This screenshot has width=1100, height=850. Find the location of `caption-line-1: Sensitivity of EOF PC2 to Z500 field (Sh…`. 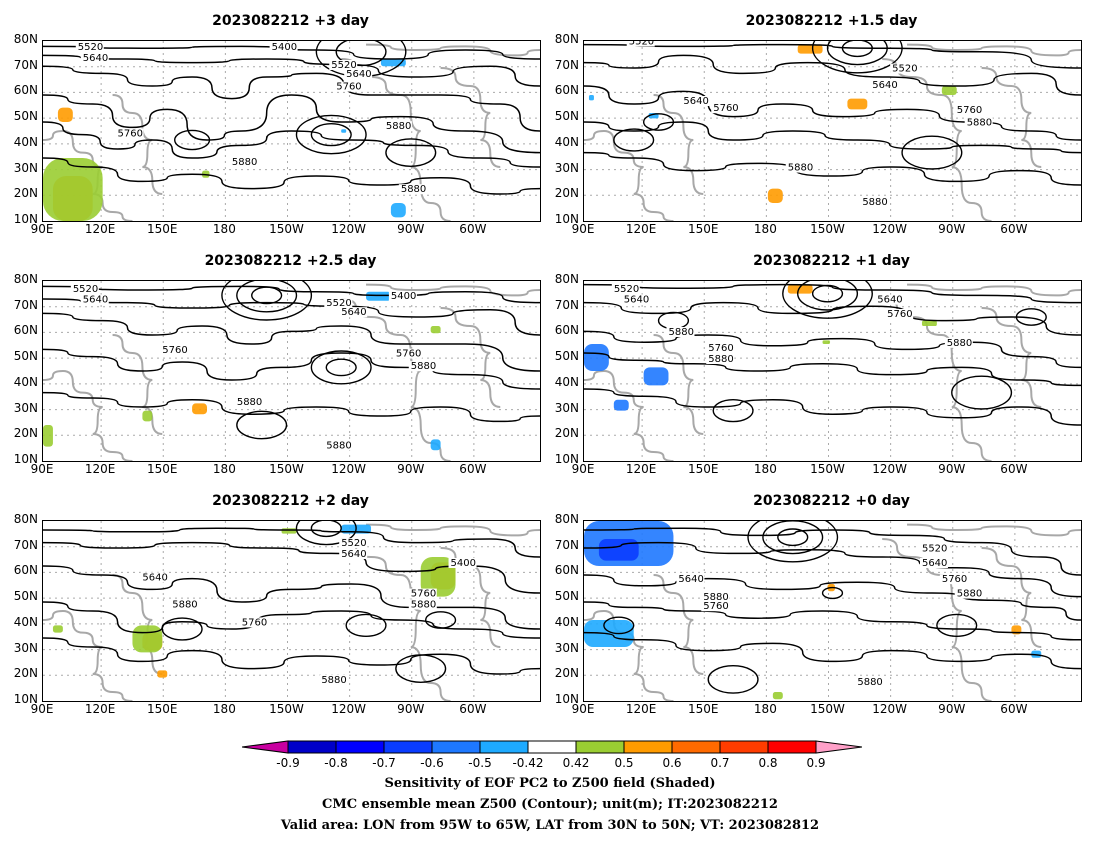

caption-line-1: Sensitivity of EOF PC2 to Z500 field (Sh… is located at coordinates (550, 783).